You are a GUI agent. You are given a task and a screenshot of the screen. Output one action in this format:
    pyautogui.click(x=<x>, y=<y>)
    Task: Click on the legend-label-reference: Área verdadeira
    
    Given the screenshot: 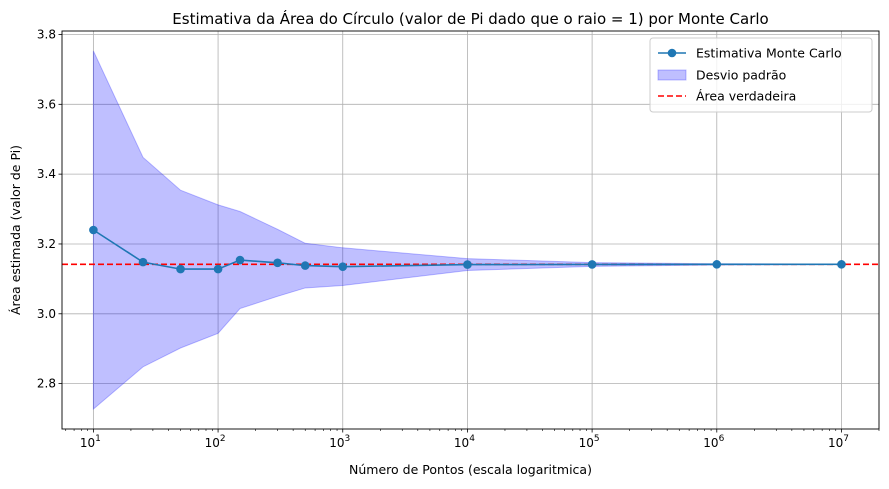 What is the action you would take?
    pyautogui.click(x=746, y=96)
    